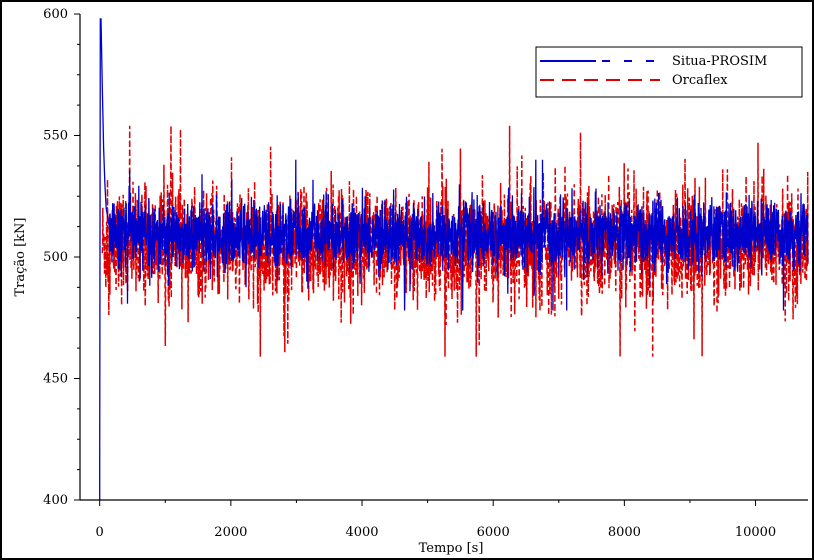 The width and height of the screenshot is (814, 560). Describe the element at coordinates (230, 532) in the screenshot. I see `x-tick-label: 2000` at that location.